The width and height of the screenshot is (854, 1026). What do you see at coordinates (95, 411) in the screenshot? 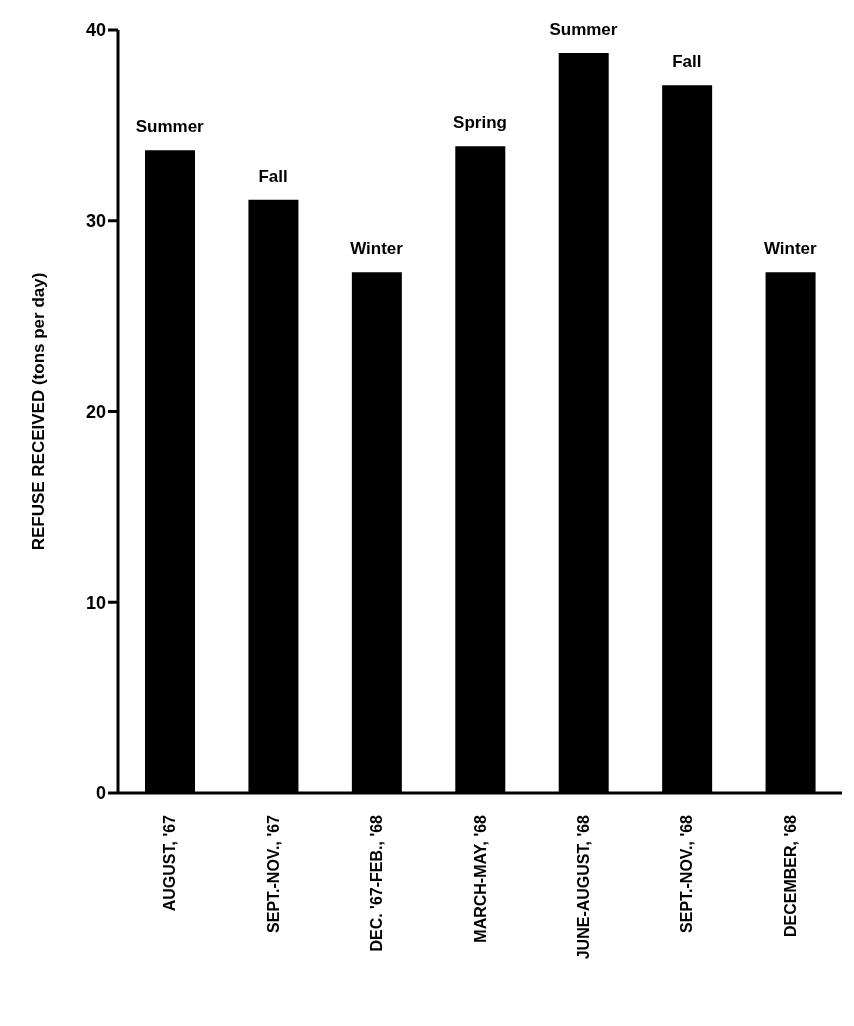
I see `y-tick-label: 20` at bounding box center [95, 411].